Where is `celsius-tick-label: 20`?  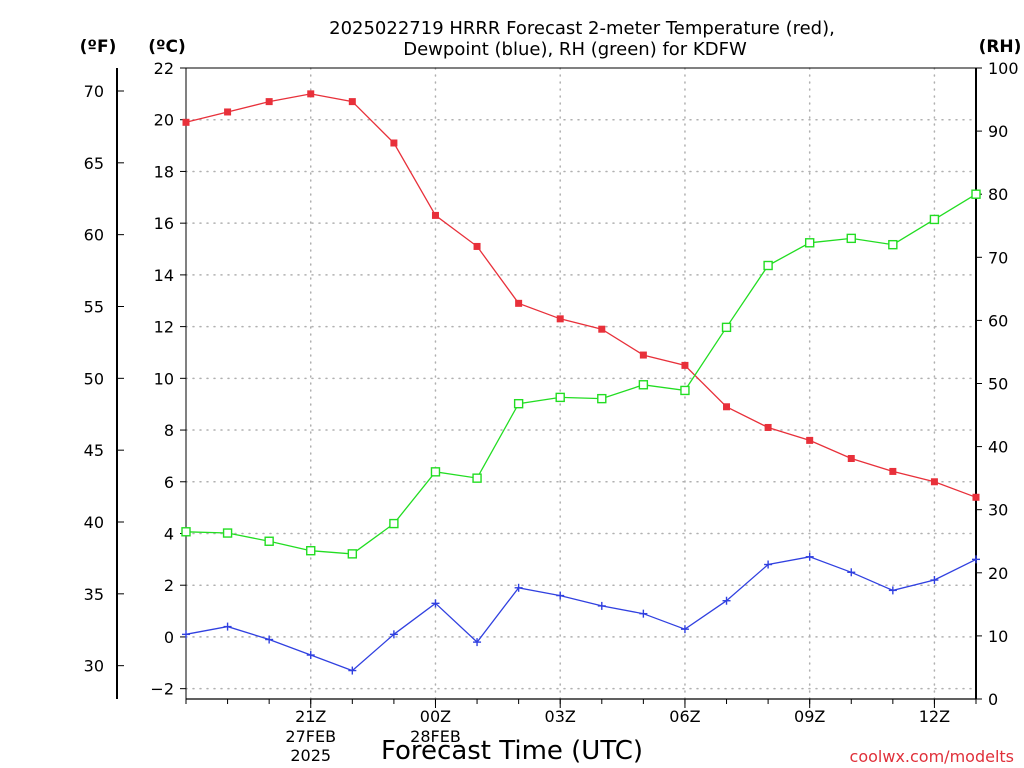
celsius-tick-label: 20 is located at coordinates (164, 120).